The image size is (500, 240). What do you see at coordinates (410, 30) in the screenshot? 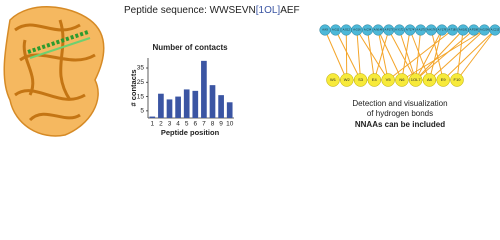
I see `residue-label: A:T174` at bounding box center [410, 30].